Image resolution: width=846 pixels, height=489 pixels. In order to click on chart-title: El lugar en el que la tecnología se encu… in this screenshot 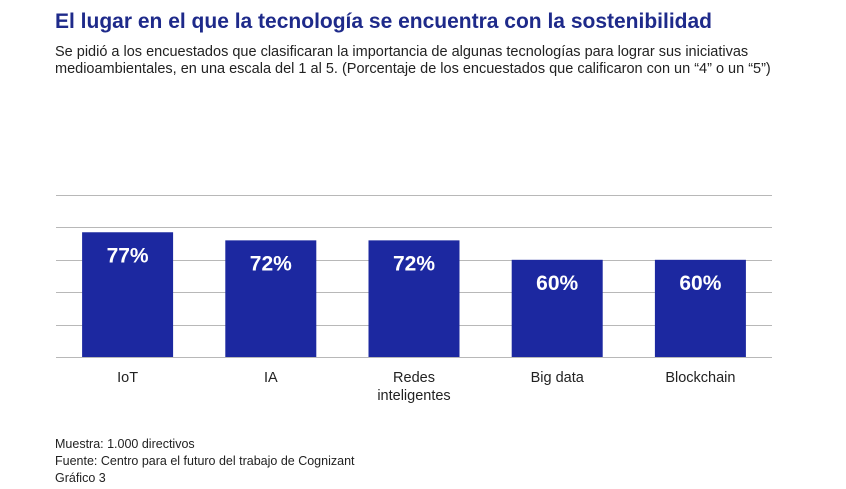, I will do `click(383, 21)`.